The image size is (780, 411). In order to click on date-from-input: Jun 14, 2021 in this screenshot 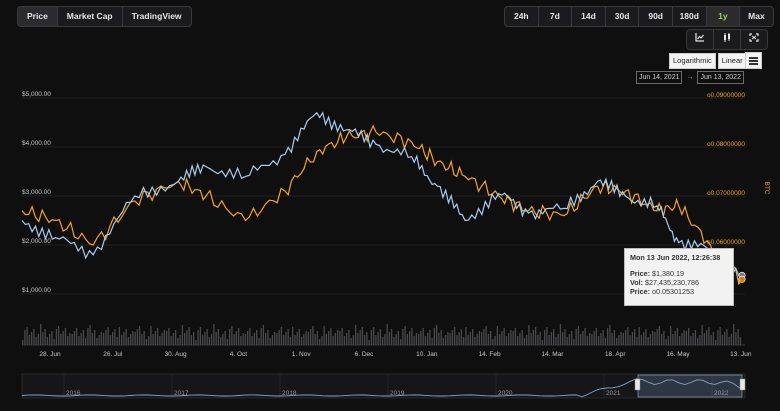, I will do `click(659, 77)`.